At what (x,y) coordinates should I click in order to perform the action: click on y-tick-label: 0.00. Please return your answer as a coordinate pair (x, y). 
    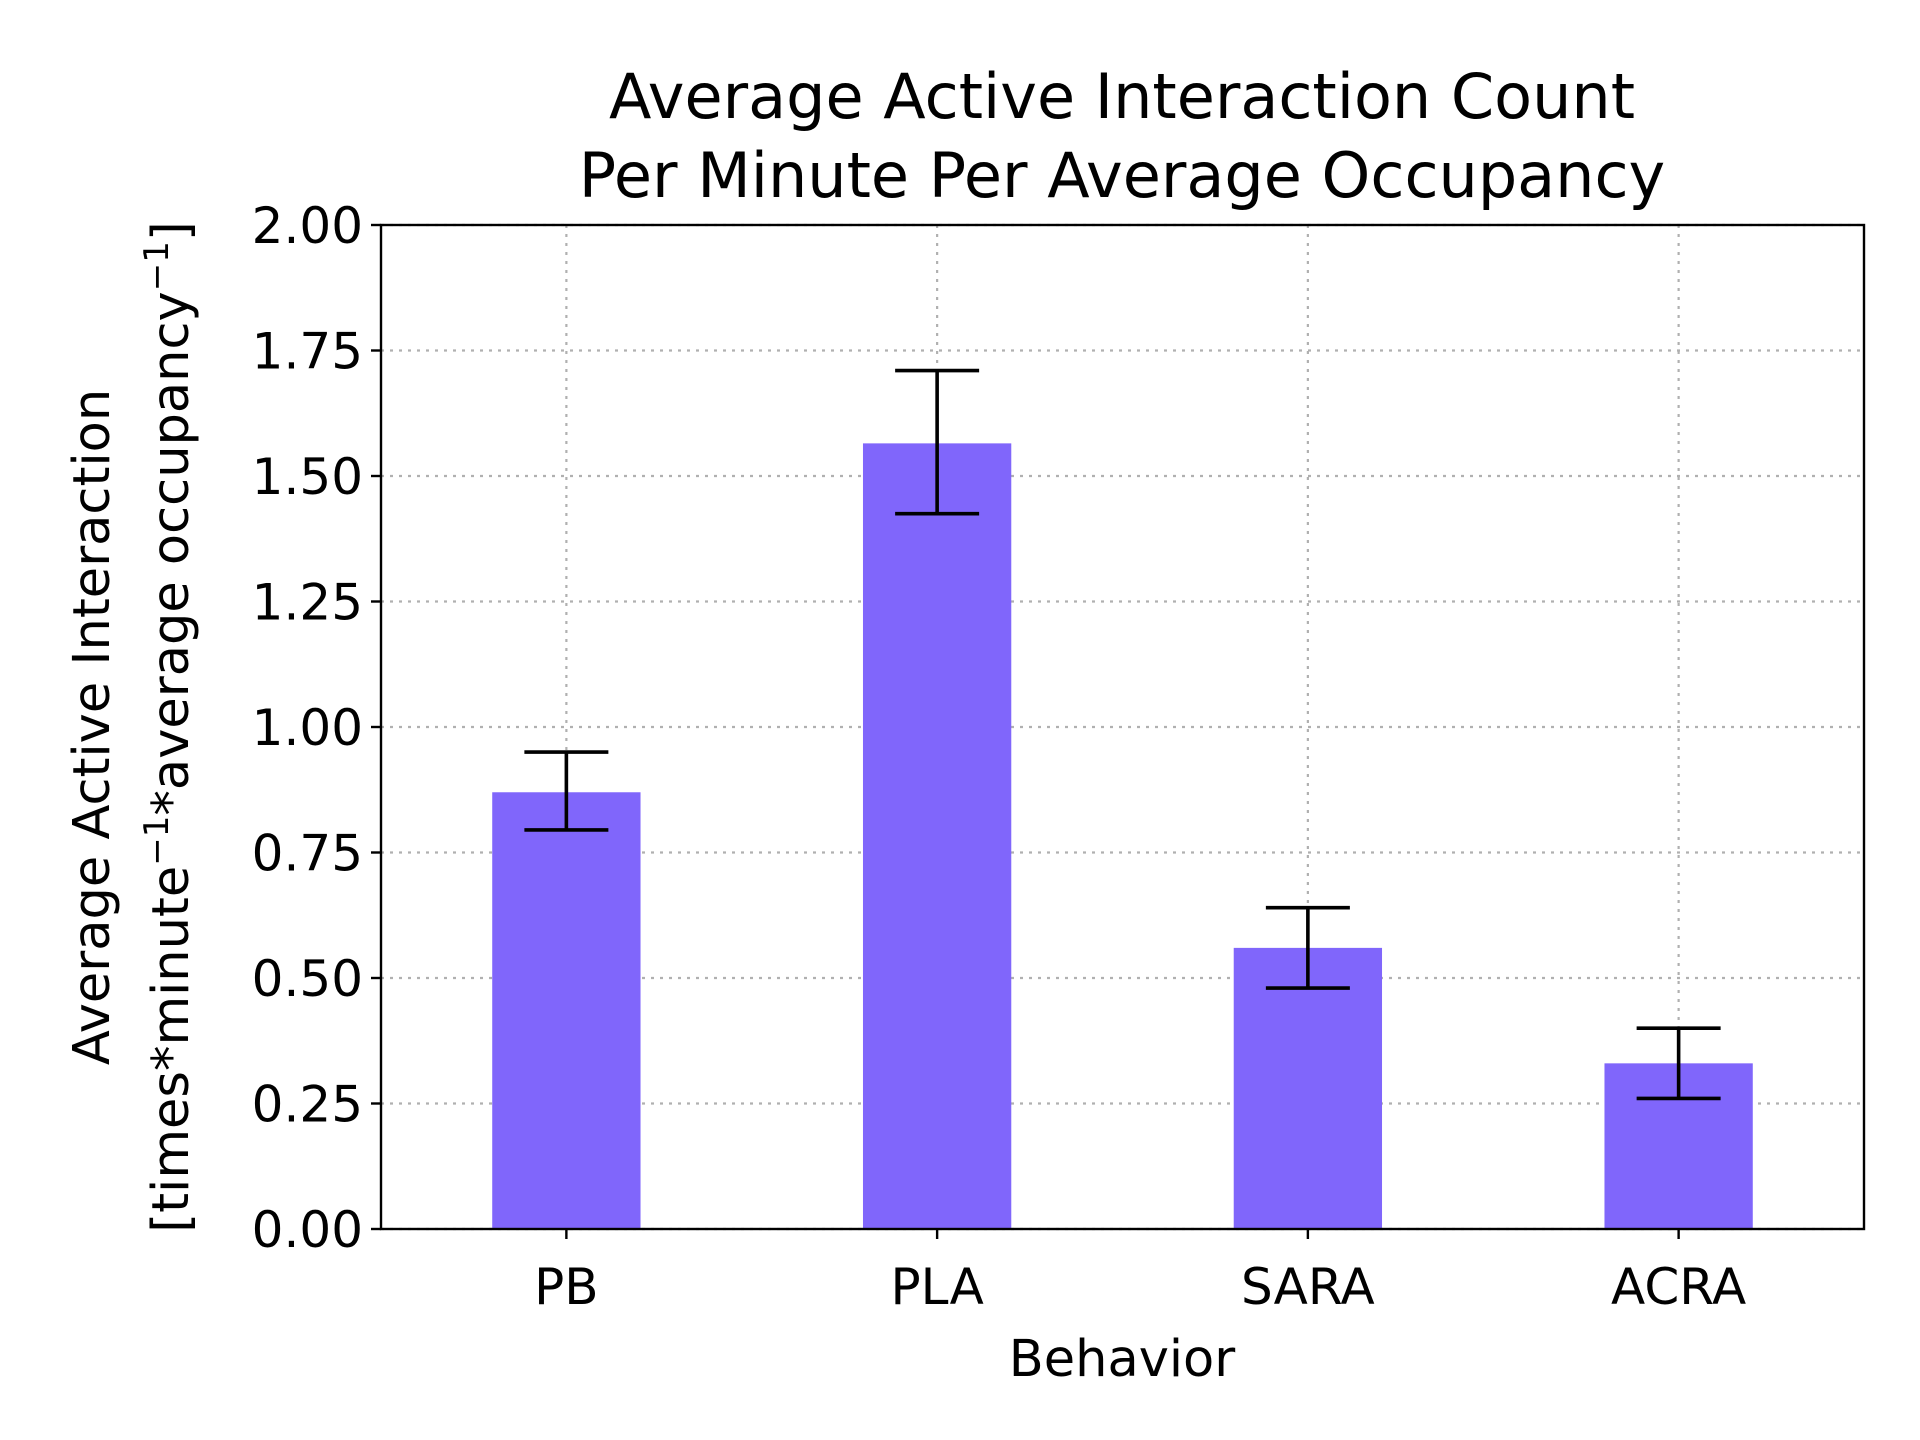
    Looking at the image, I should click on (307, 1230).